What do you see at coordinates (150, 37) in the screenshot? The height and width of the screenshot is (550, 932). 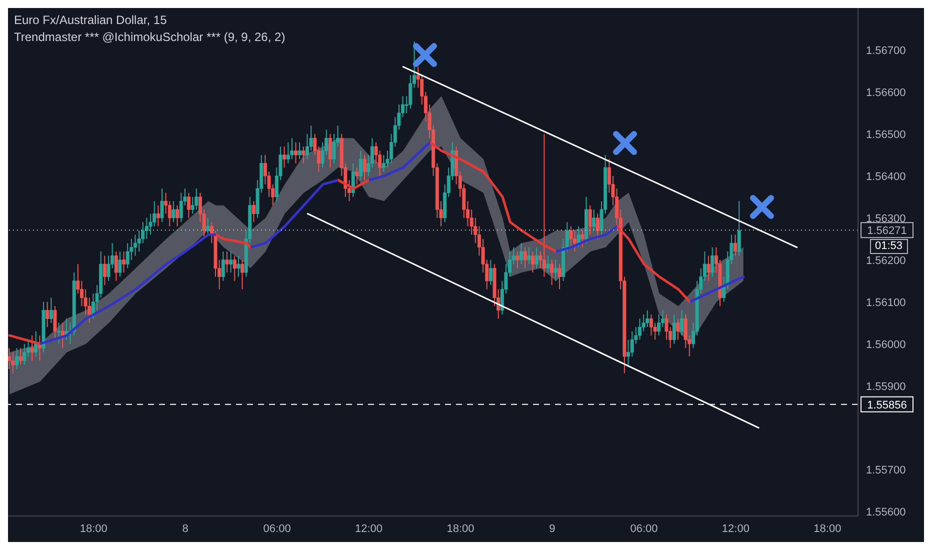 I see `text: Trendmaster *** @IchimokuScholar *** (9, 9, 26, 2)` at bounding box center [150, 37].